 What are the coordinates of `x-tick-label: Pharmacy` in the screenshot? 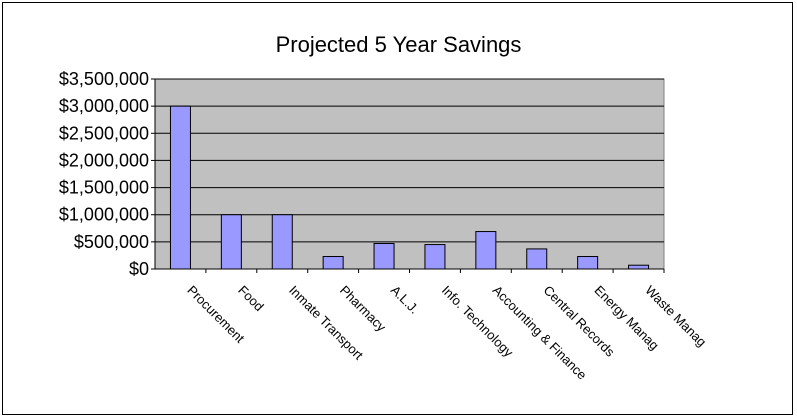 It's located at (363, 309).